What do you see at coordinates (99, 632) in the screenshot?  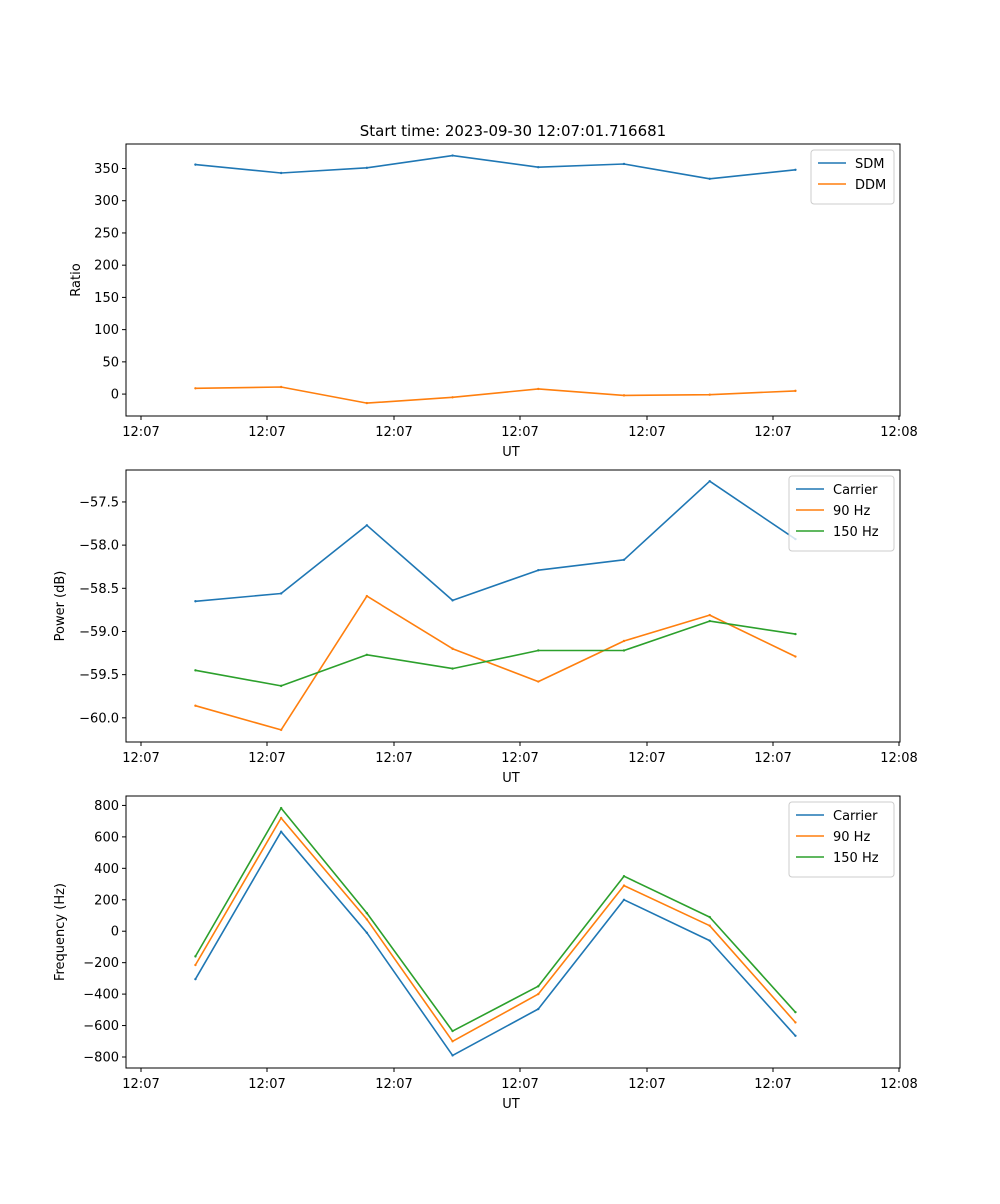 I see `y-tick-label: −59.0` at bounding box center [99, 632].